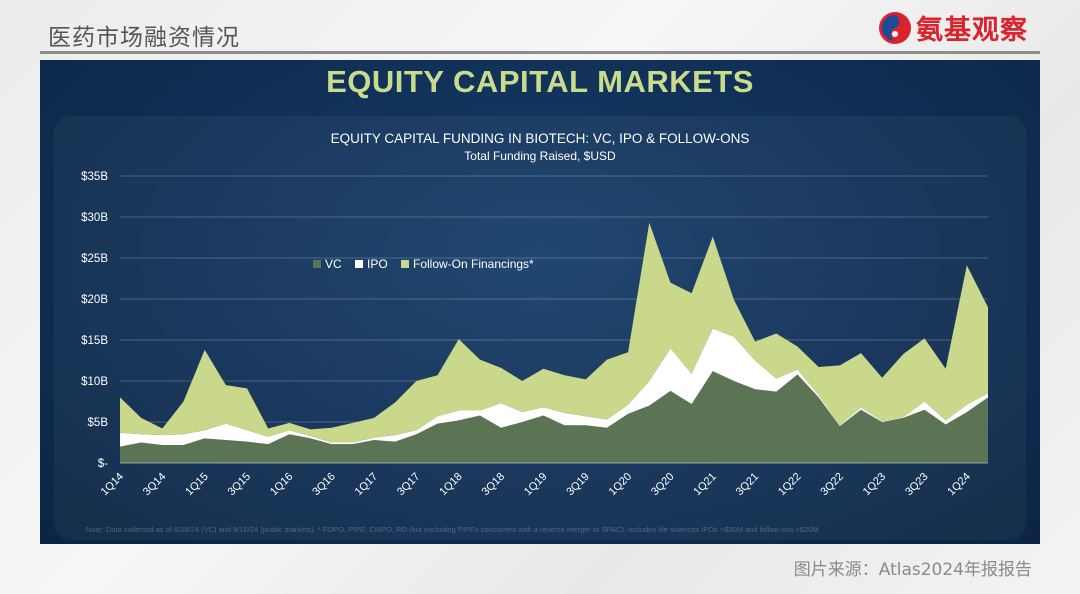 The width and height of the screenshot is (1080, 594). I want to click on x-tick-label: 3Q21, so click(748, 485).